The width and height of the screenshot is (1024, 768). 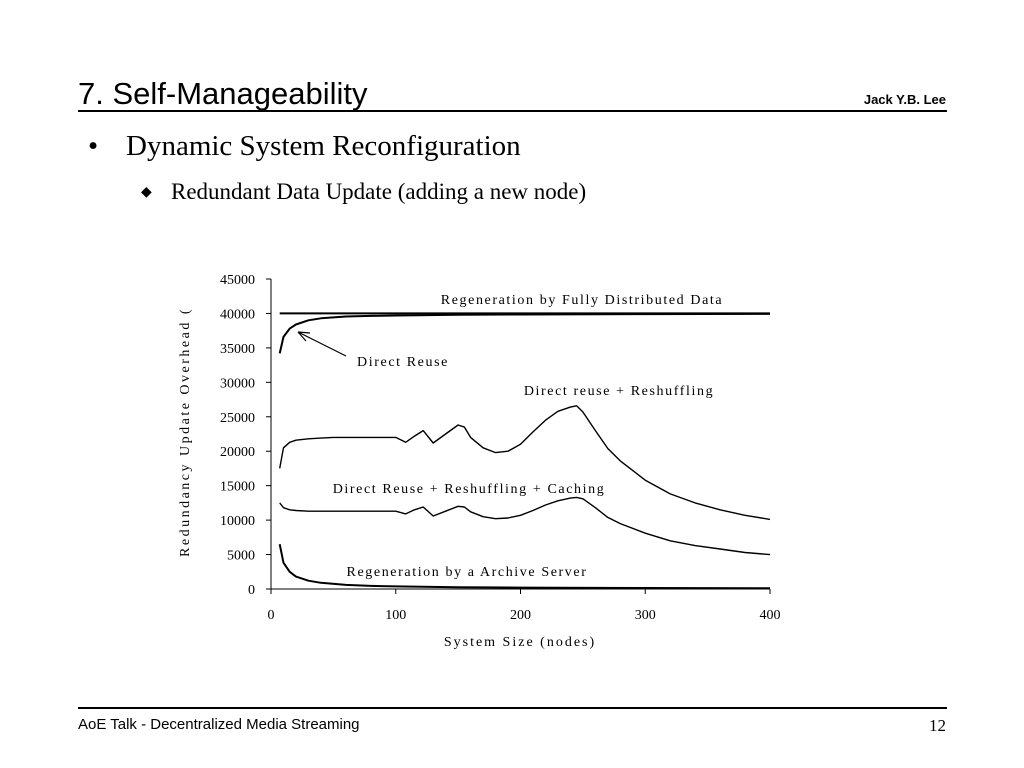 I want to click on page-number: 12, so click(x=937, y=725).